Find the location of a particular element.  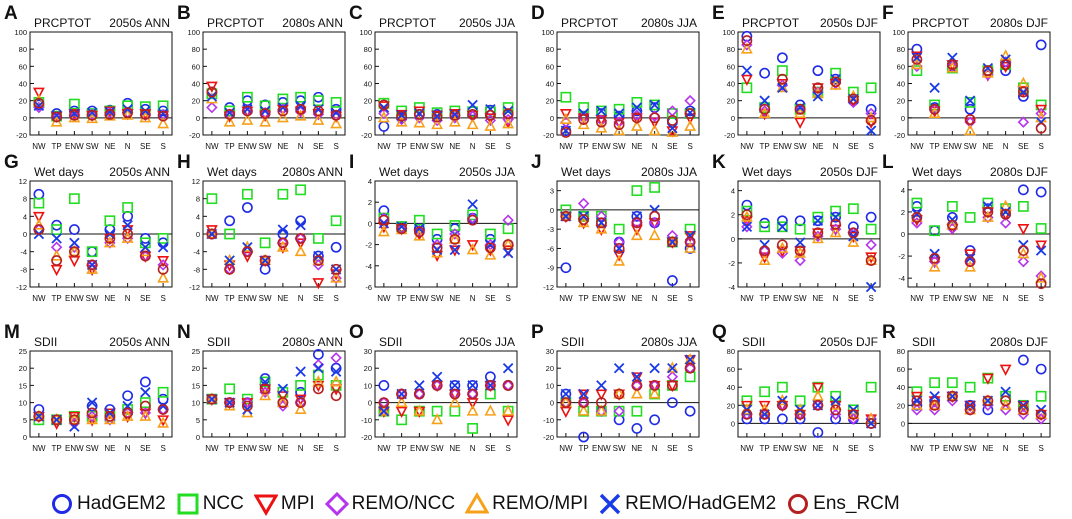

y-tick-label: -20 is located at coordinates (899, 135).